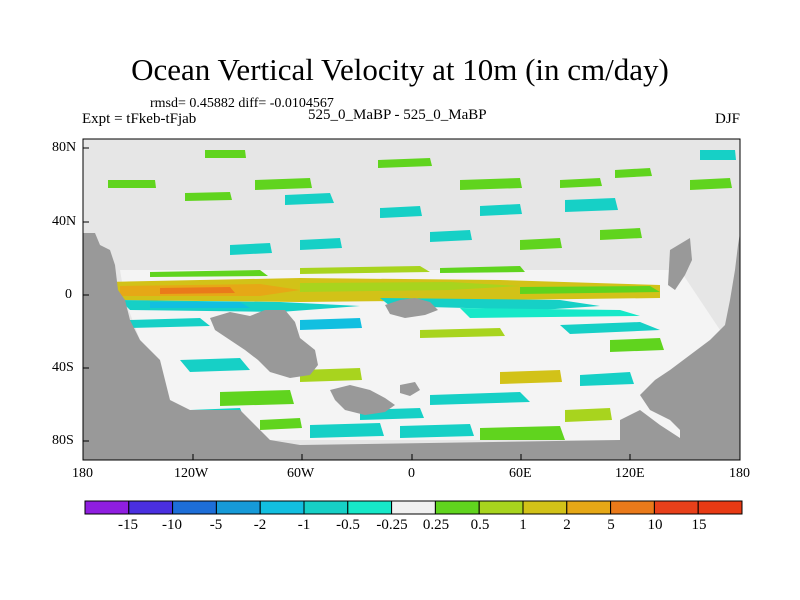  What do you see at coordinates (410, 389) in the screenshot?
I see `land-island-southcentral` at bounding box center [410, 389].